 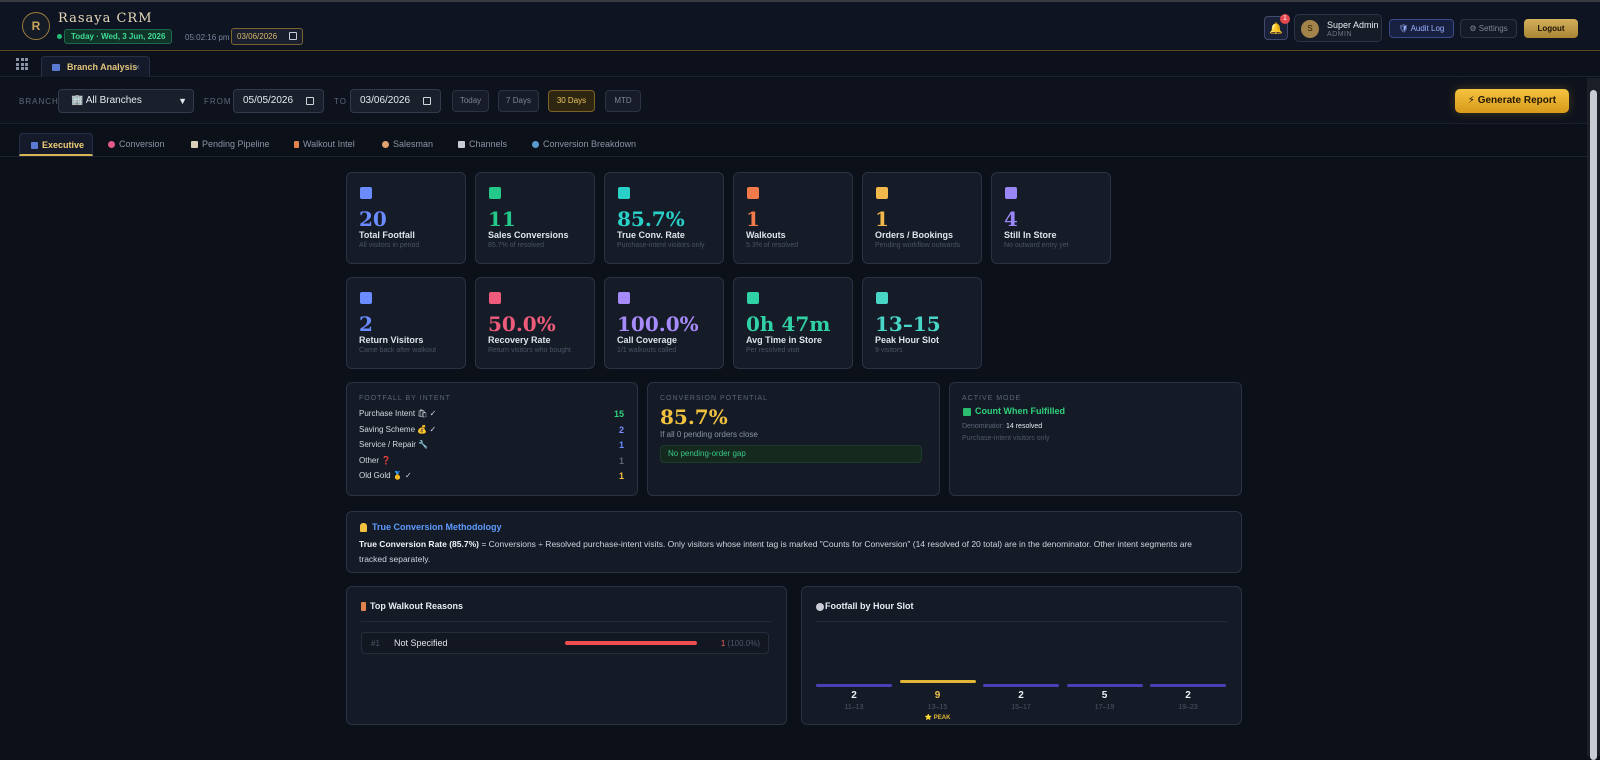 I want to click on branch-label: BRANCH, so click(x=39, y=101).